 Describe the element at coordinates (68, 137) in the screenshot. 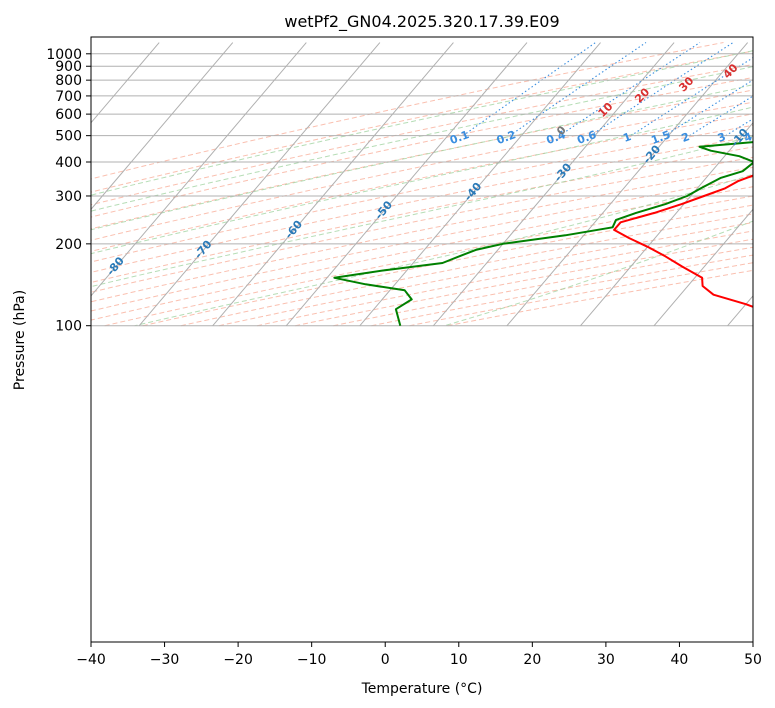

I see `y-tick-label: 500` at that location.